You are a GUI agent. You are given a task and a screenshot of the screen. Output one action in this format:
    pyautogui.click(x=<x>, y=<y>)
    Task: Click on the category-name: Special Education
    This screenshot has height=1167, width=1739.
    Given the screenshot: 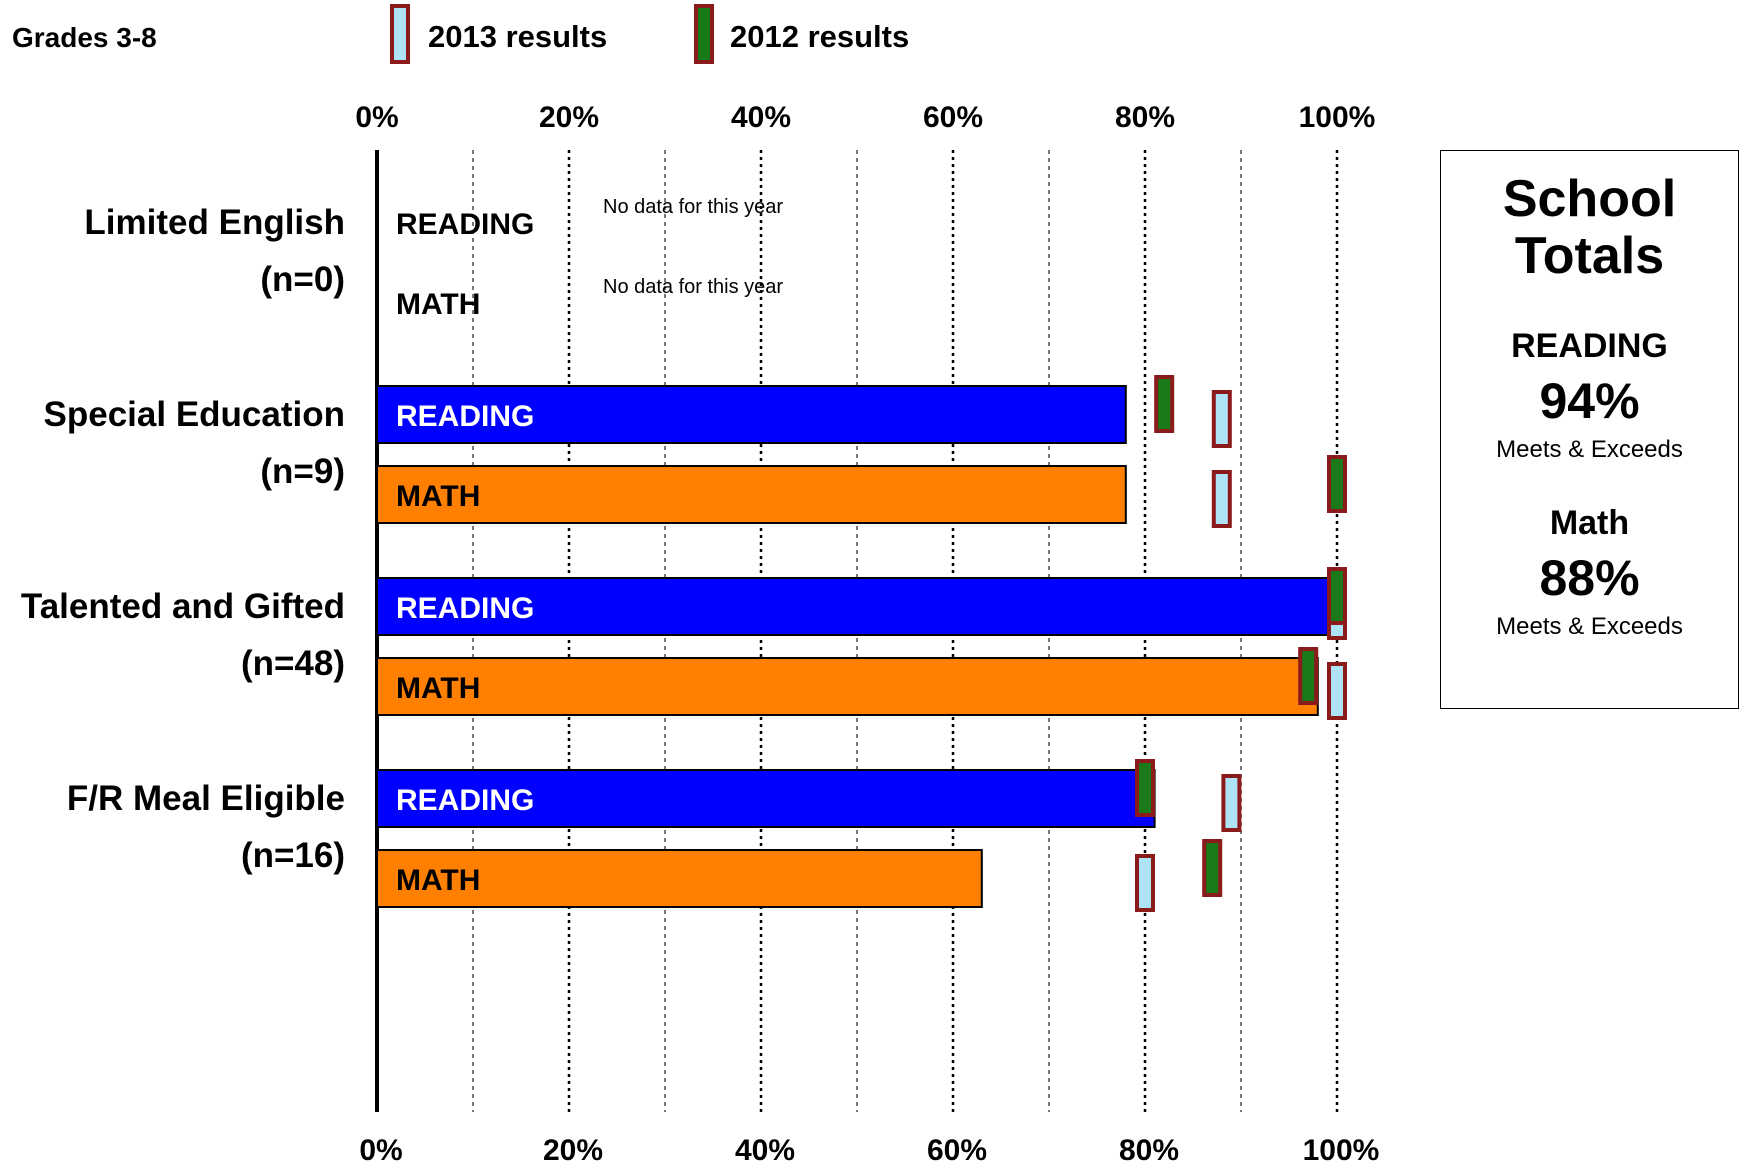 What is the action you would take?
    pyautogui.click(x=194, y=414)
    